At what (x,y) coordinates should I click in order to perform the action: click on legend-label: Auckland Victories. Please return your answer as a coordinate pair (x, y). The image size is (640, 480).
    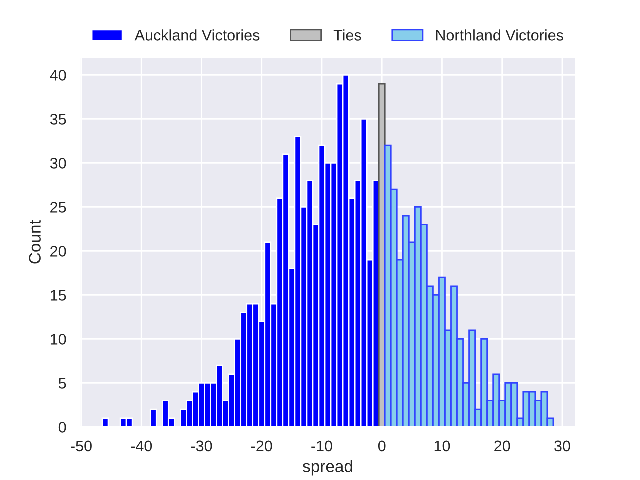
    Looking at the image, I should click on (197, 35).